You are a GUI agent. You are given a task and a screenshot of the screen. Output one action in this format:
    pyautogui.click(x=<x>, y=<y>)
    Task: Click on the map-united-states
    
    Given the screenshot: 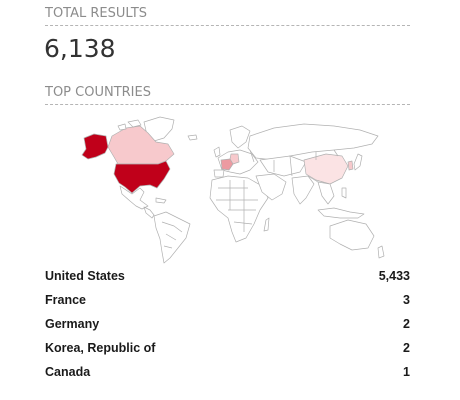 What is the action you would take?
    pyautogui.click(x=142, y=177)
    